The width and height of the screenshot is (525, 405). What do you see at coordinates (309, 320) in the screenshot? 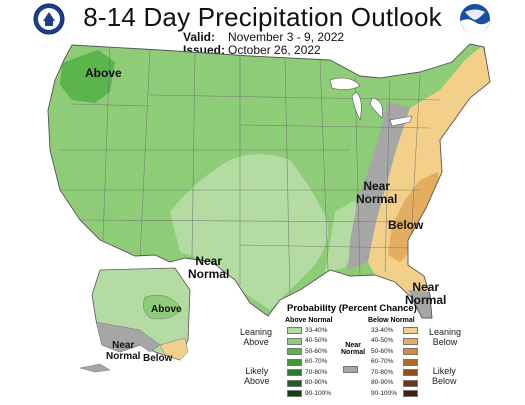
I see `legend-above-header: Above Normal` at bounding box center [309, 320].